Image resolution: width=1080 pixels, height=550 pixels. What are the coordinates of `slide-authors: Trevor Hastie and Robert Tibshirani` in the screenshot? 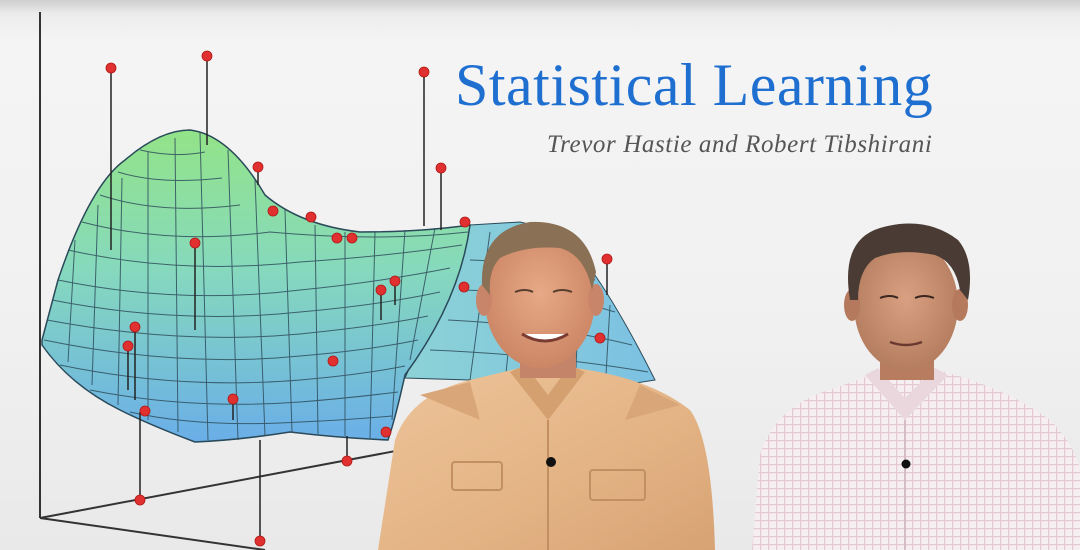 It's located at (740, 144).